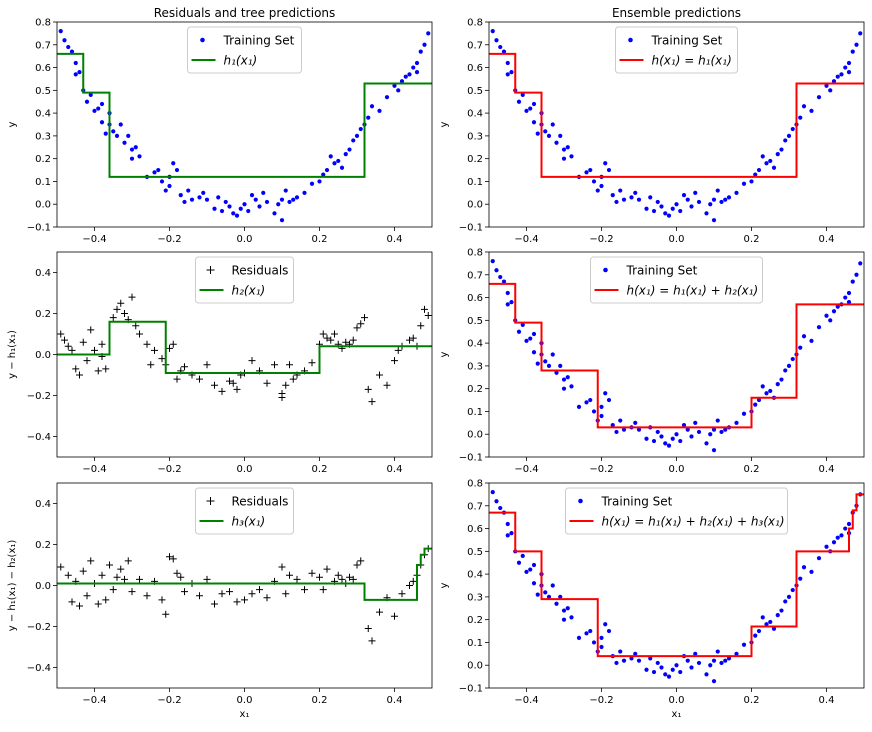 This screenshot has height=732, width=872. Describe the element at coordinates (43, 45) in the screenshot. I see `y-tick-label: 0.7` at that location.